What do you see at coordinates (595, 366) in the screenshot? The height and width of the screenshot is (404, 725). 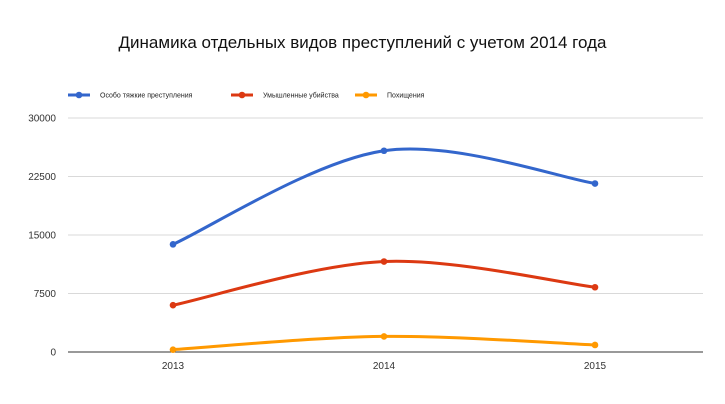 I see `x-tick-label-2015: 2015` at bounding box center [595, 366].